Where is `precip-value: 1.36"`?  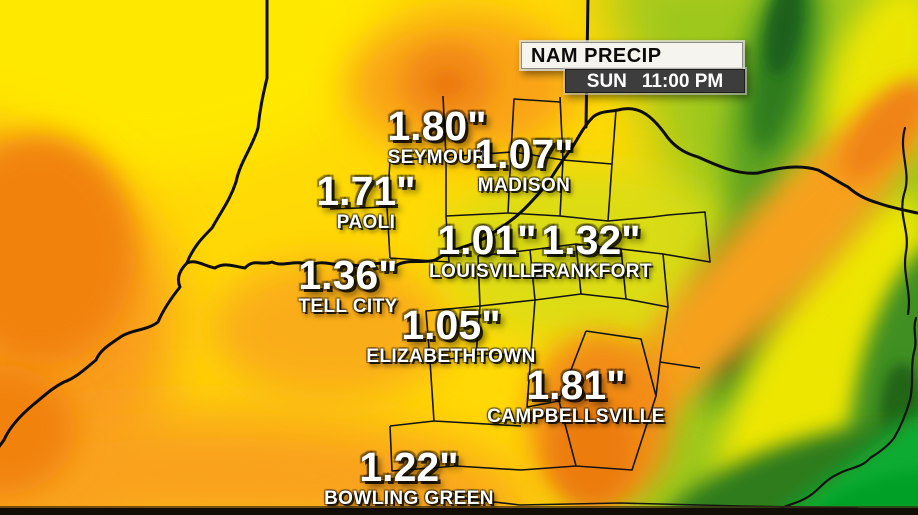 precip-value: 1.36" is located at coordinates (348, 275).